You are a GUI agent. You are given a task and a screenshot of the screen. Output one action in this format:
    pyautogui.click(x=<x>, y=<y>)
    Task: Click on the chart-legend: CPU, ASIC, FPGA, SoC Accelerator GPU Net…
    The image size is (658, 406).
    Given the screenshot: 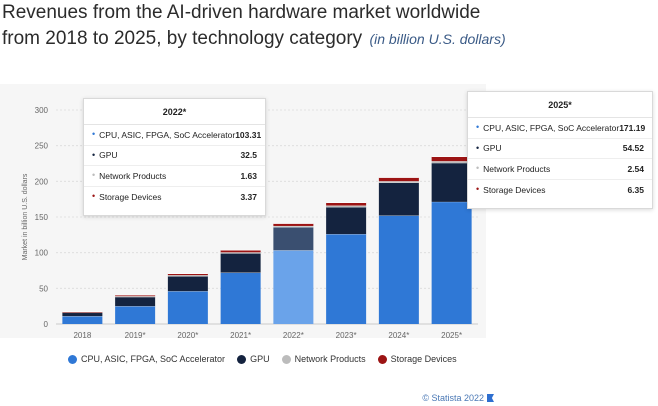 What is the action you would take?
    pyautogui.click(x=262, y=359)
    